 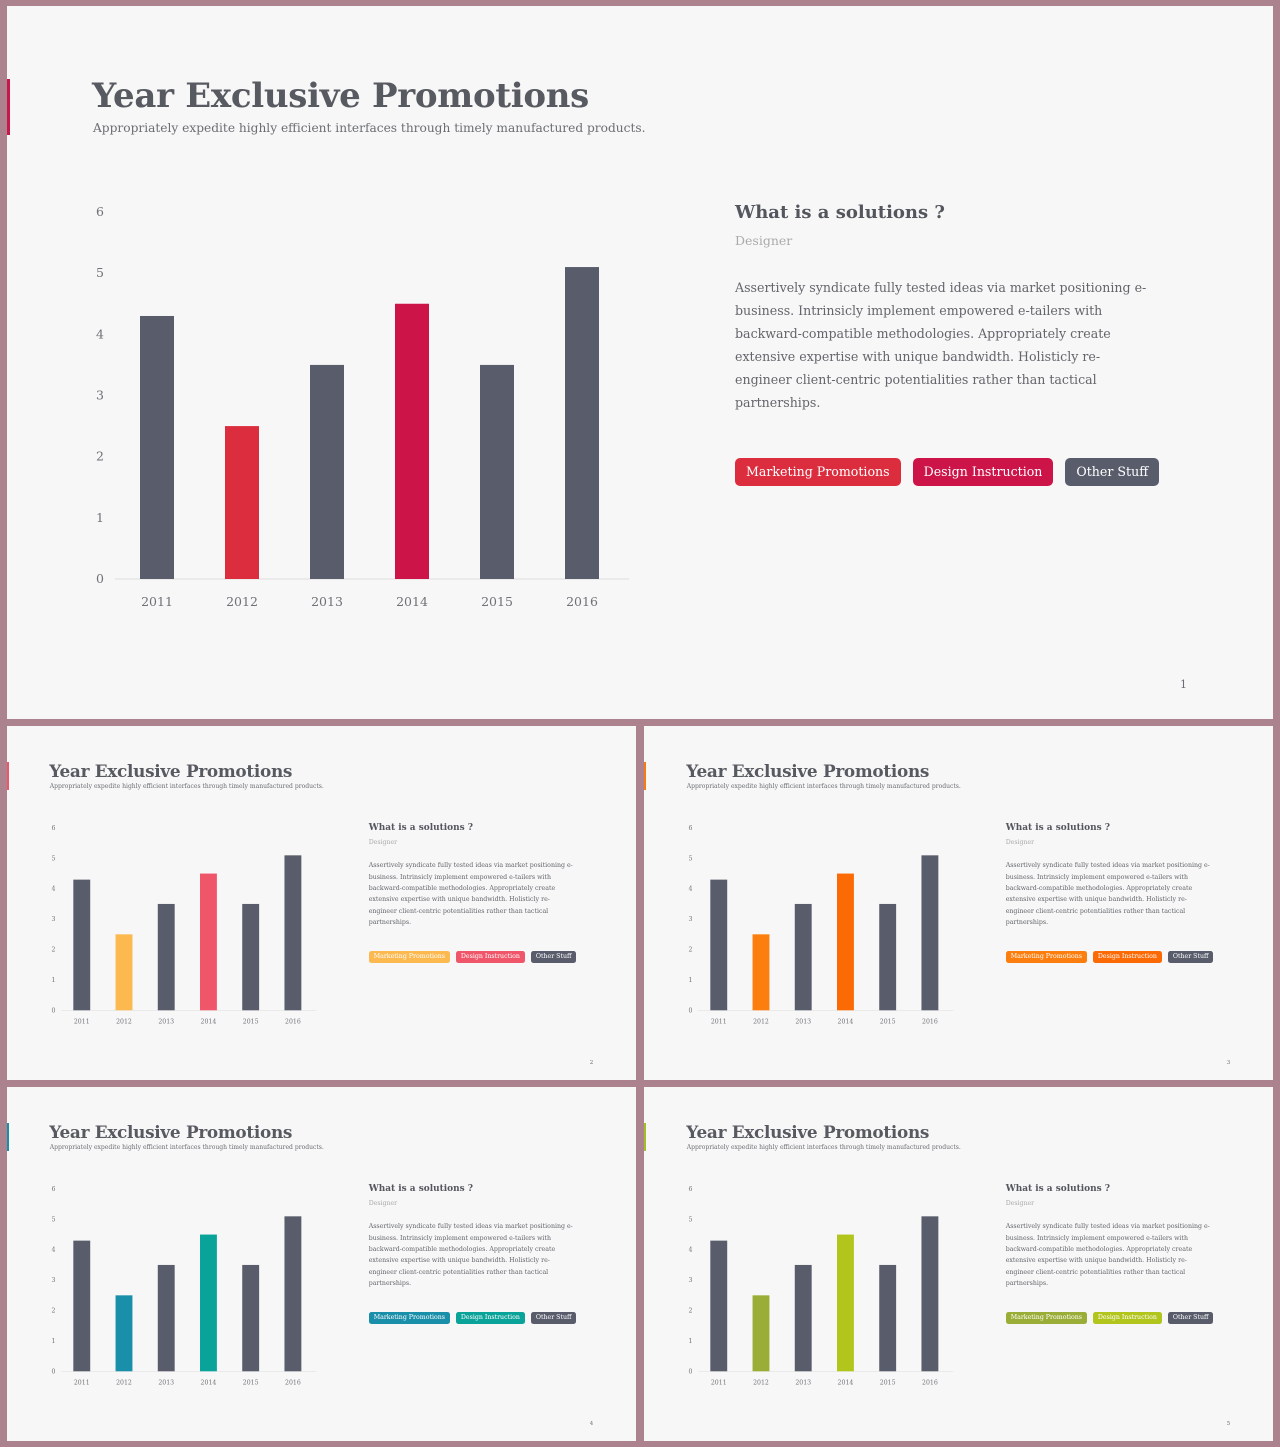 What do you see at coordinates (1228, 1062) in the screenshot?
I see `page-number: 3` at bounding box center [1228, 1062].